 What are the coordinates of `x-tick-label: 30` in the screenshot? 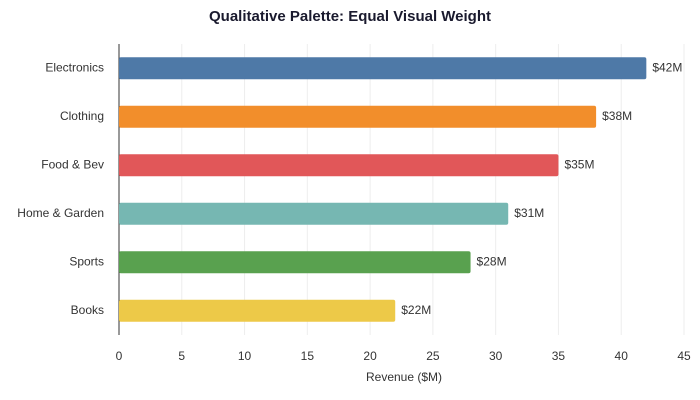 It's located at (496, 356).